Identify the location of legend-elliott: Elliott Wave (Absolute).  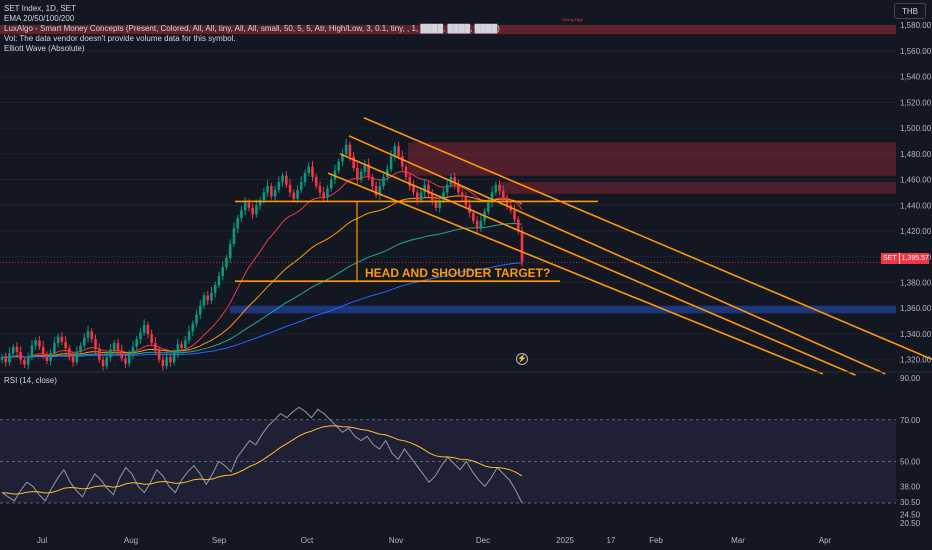
(44, 48).